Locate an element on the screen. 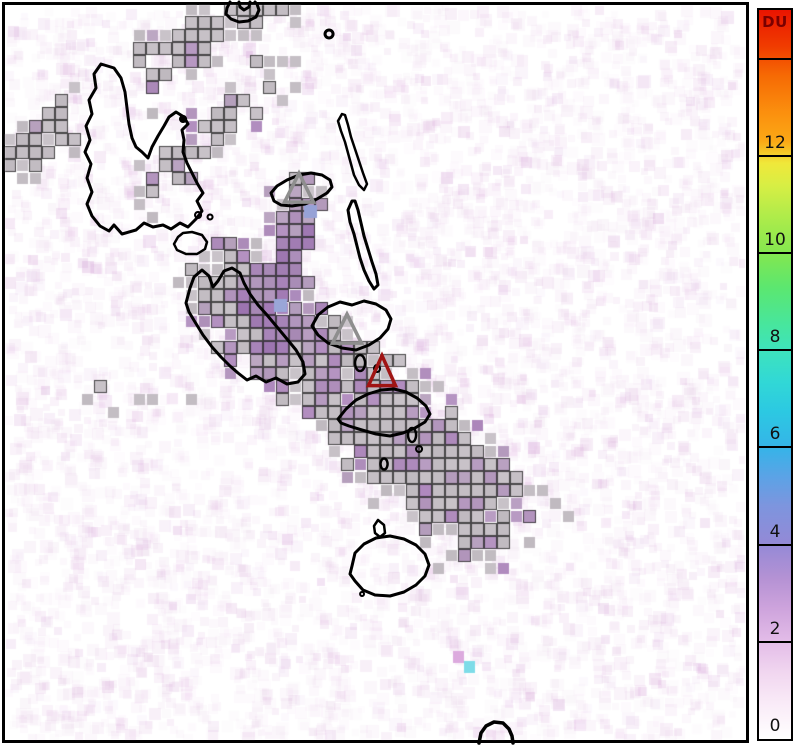 Image resolution: width=795 pixels, height=746 pixels. banks-island-partial-coastline is located at coordinates (242, 12).